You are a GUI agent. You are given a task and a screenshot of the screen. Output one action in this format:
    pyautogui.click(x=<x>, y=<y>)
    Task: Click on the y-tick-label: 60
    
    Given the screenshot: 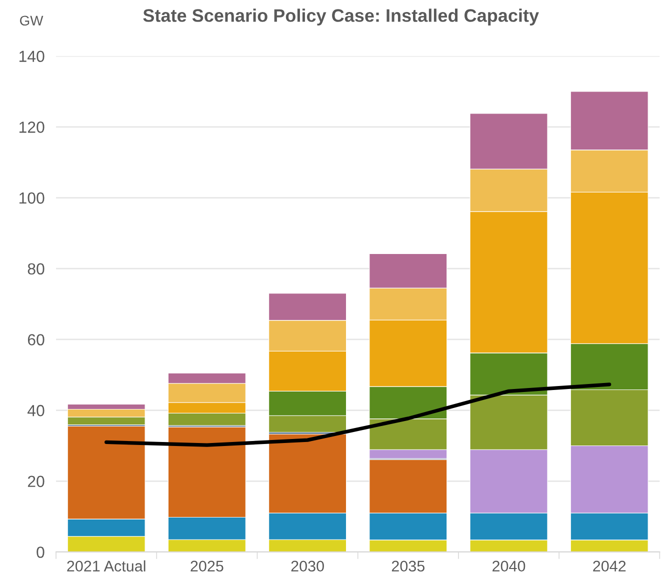 What is the action you would take?
    pyautogui.click(x=36, y=340)
    